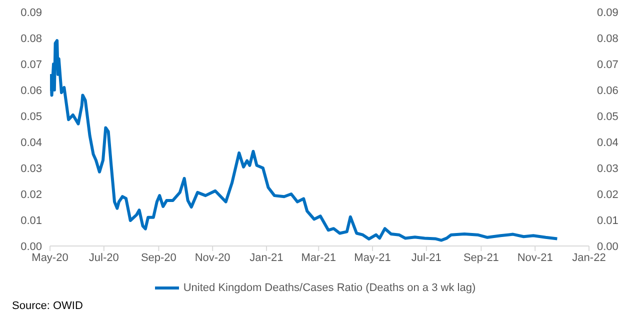  I want to click on y2-tick-label: 0.06, so click(607, 90).